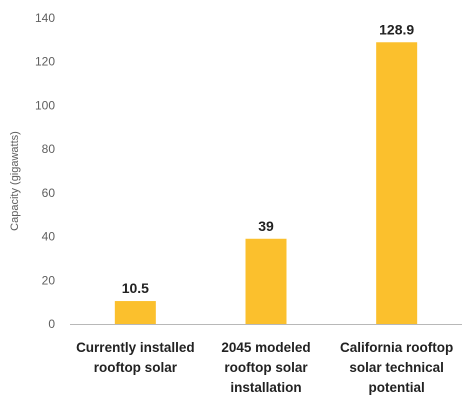 This screenshot has height=406, width=474. What do you see at coordinates (49, 193) in the screenshot?
I see `y-tick-label: 60` at bounding box center [49, 193].